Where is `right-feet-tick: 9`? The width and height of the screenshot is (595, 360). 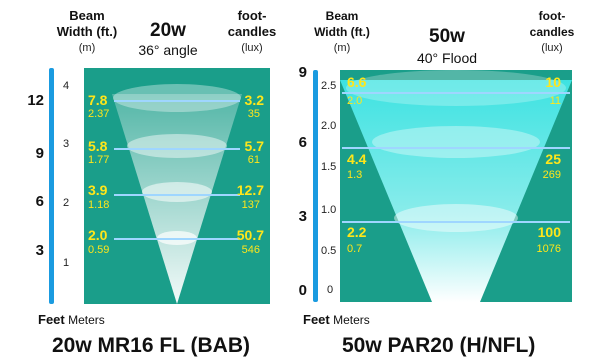
right-feet-tick: 9 is located at coordinates (302, 72).